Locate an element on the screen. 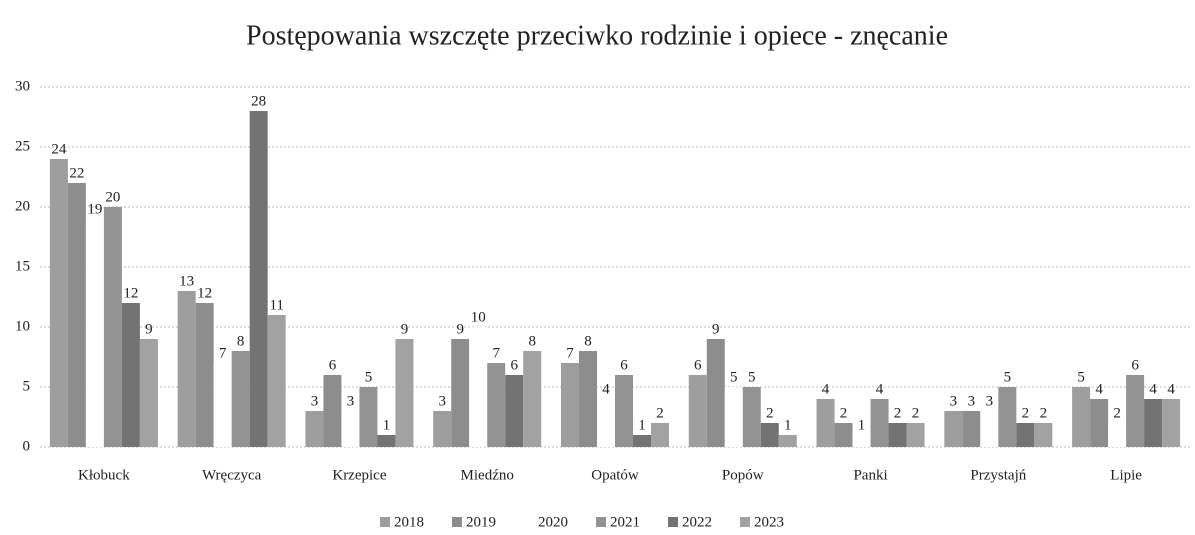 This screenshot has width=1195, height=535. legend-label: 2021 is located at coordinates (625, 522).